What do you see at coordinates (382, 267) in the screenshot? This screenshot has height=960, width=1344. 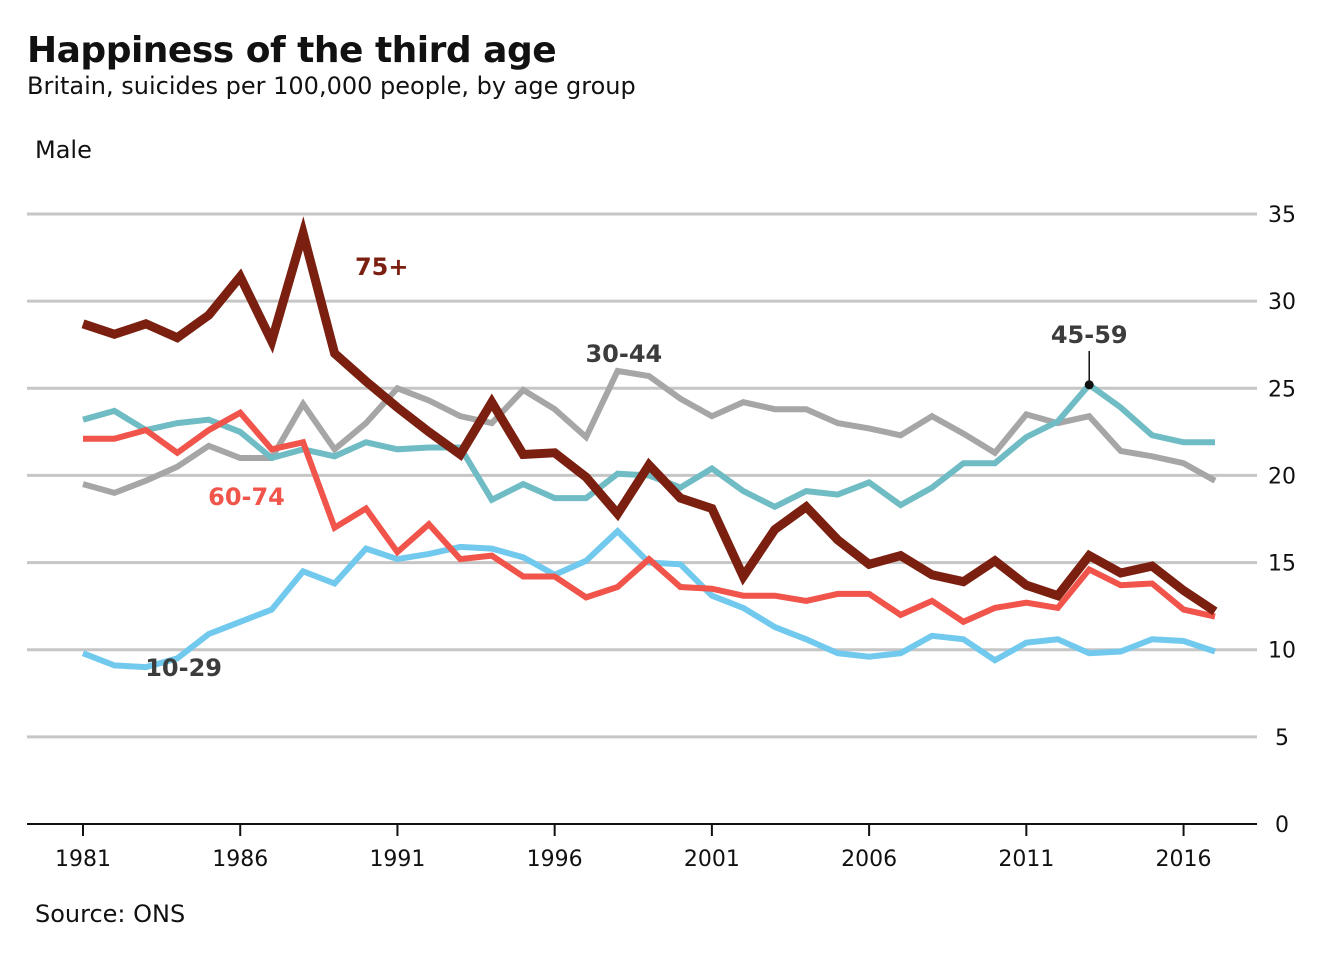 I see `series-label-75+: 75+` at bounding box center [382, 267].